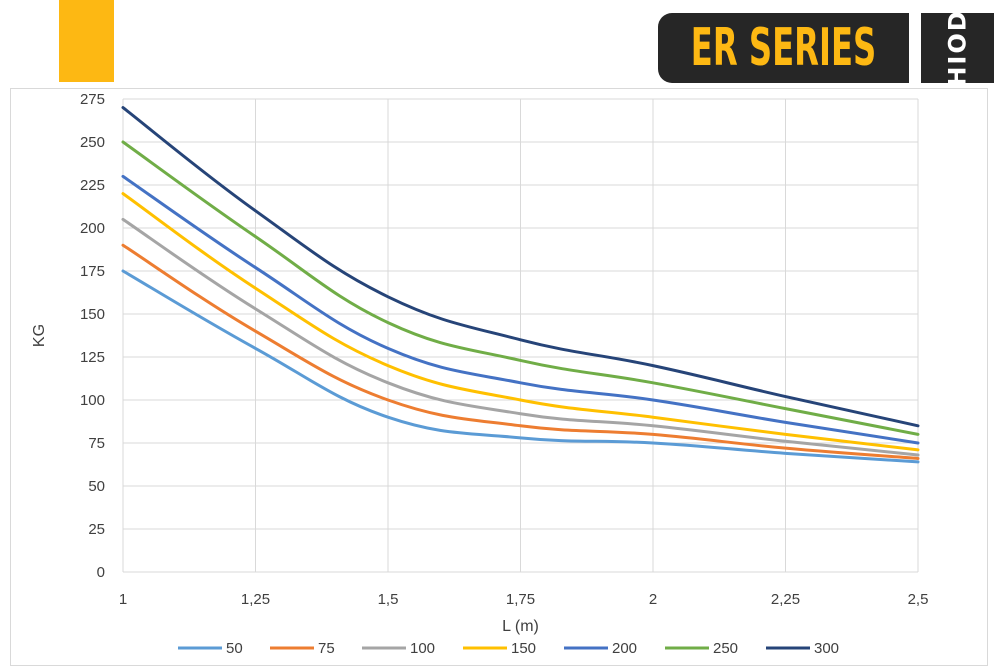 This screenshot has height=672, width=994. What do you see at coordinates (92, 99) in the screenshot?
I see `y-tick-label: 275` at bounding box center [92, 99].